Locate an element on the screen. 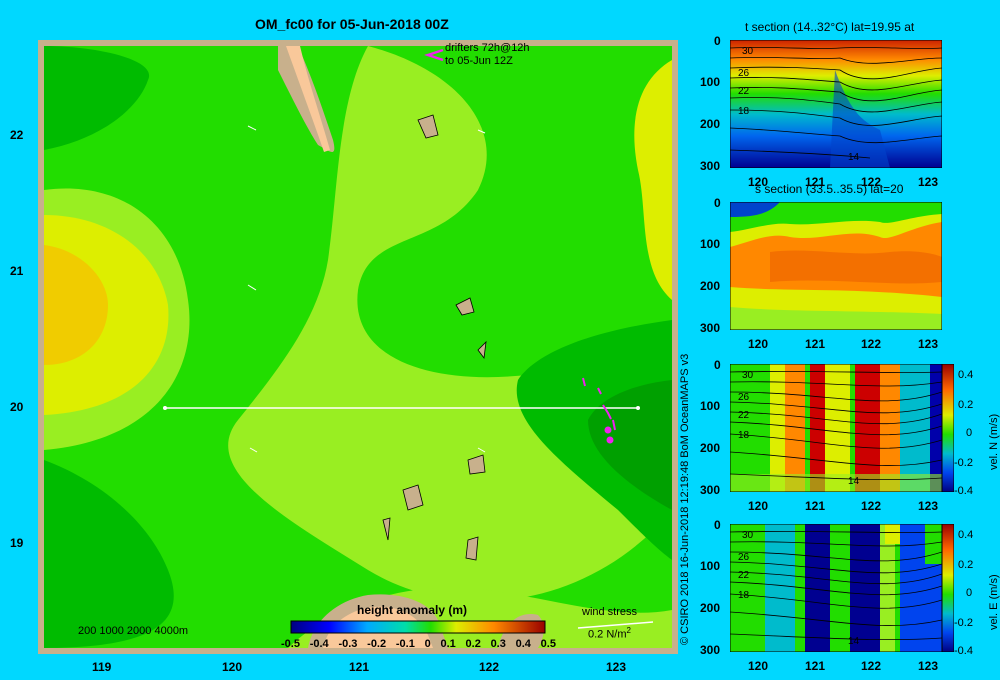 Image resolution: width=1000 pixels, height=680 pixels. vele-colorbar-label: vel. E (m/s) is located at coordinates (994, 602).